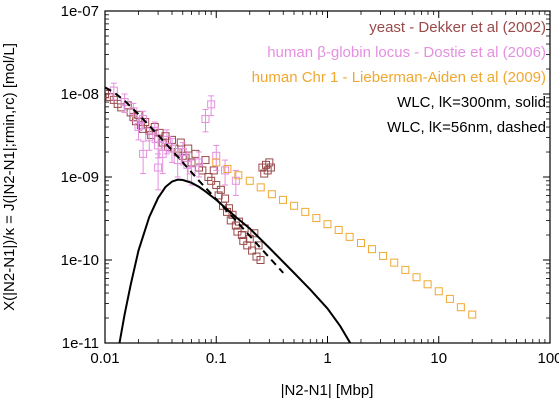 The height and width of the screenshot is (406, 559). Describe the element at coordinates (327, 358) in the screenshot. I see `x-tick-label: 1` at that location.